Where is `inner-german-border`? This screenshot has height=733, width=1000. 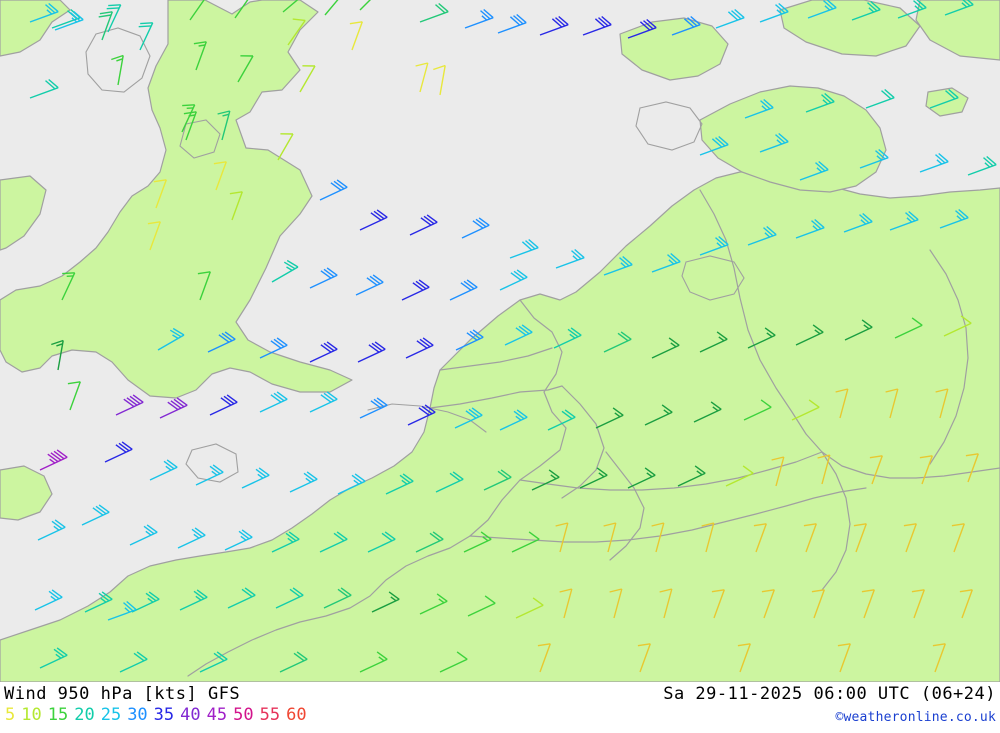
inner-german-border is located at coordinates (625, 506).